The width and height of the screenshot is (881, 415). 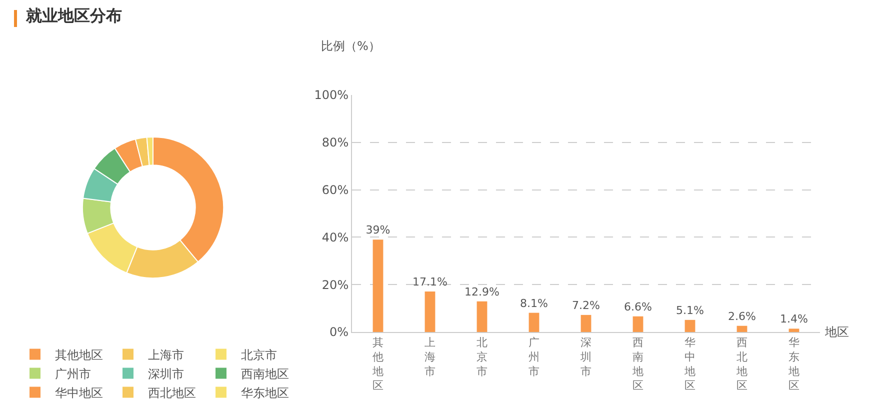 I want to click on x-tick-label: 华东地区, so click(x=794, y=364).